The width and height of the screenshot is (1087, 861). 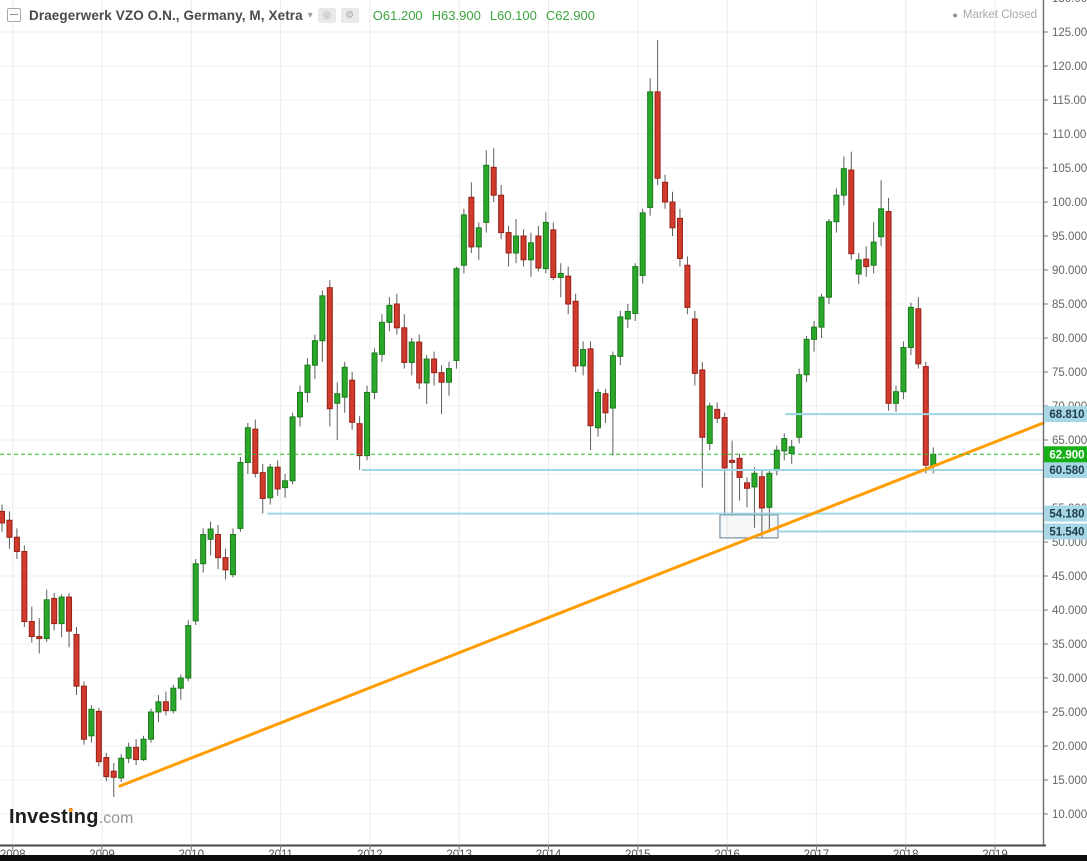 I want to click on gear-icon: ⚙, so click(x=349, y=15).